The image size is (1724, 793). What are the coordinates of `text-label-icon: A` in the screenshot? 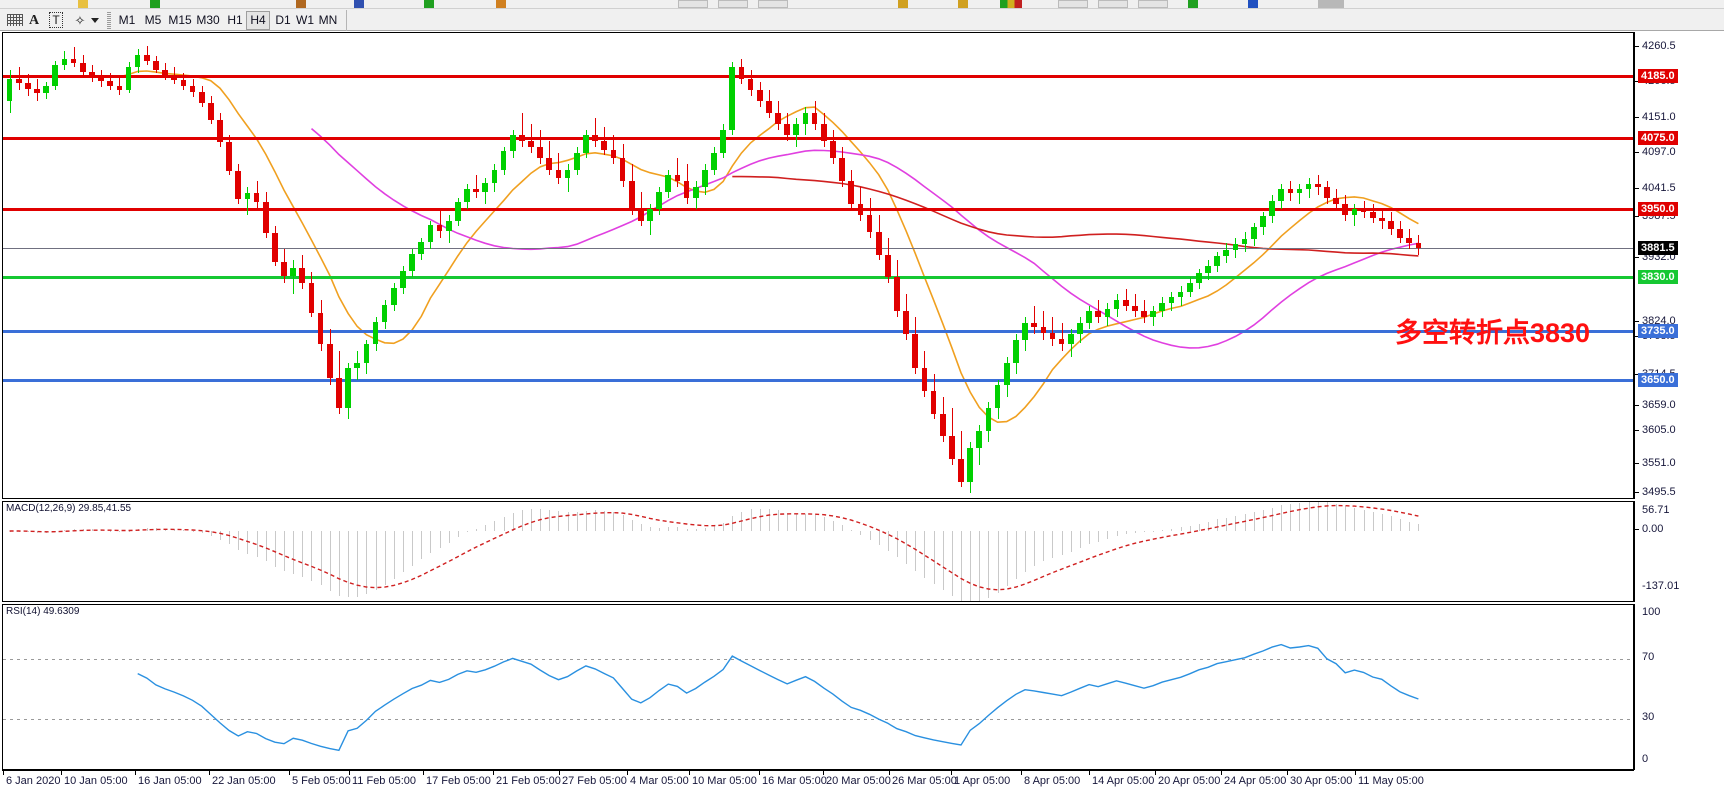 It's located at (34, 20).